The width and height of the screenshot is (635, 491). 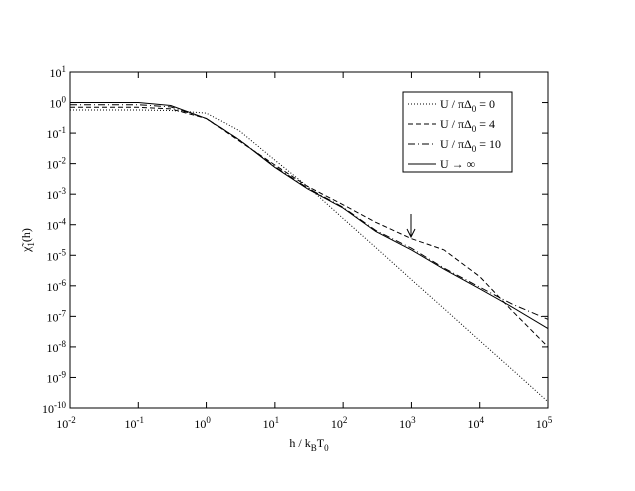 I want to click on x-tick-label: 10², so click(x=339, y=423).